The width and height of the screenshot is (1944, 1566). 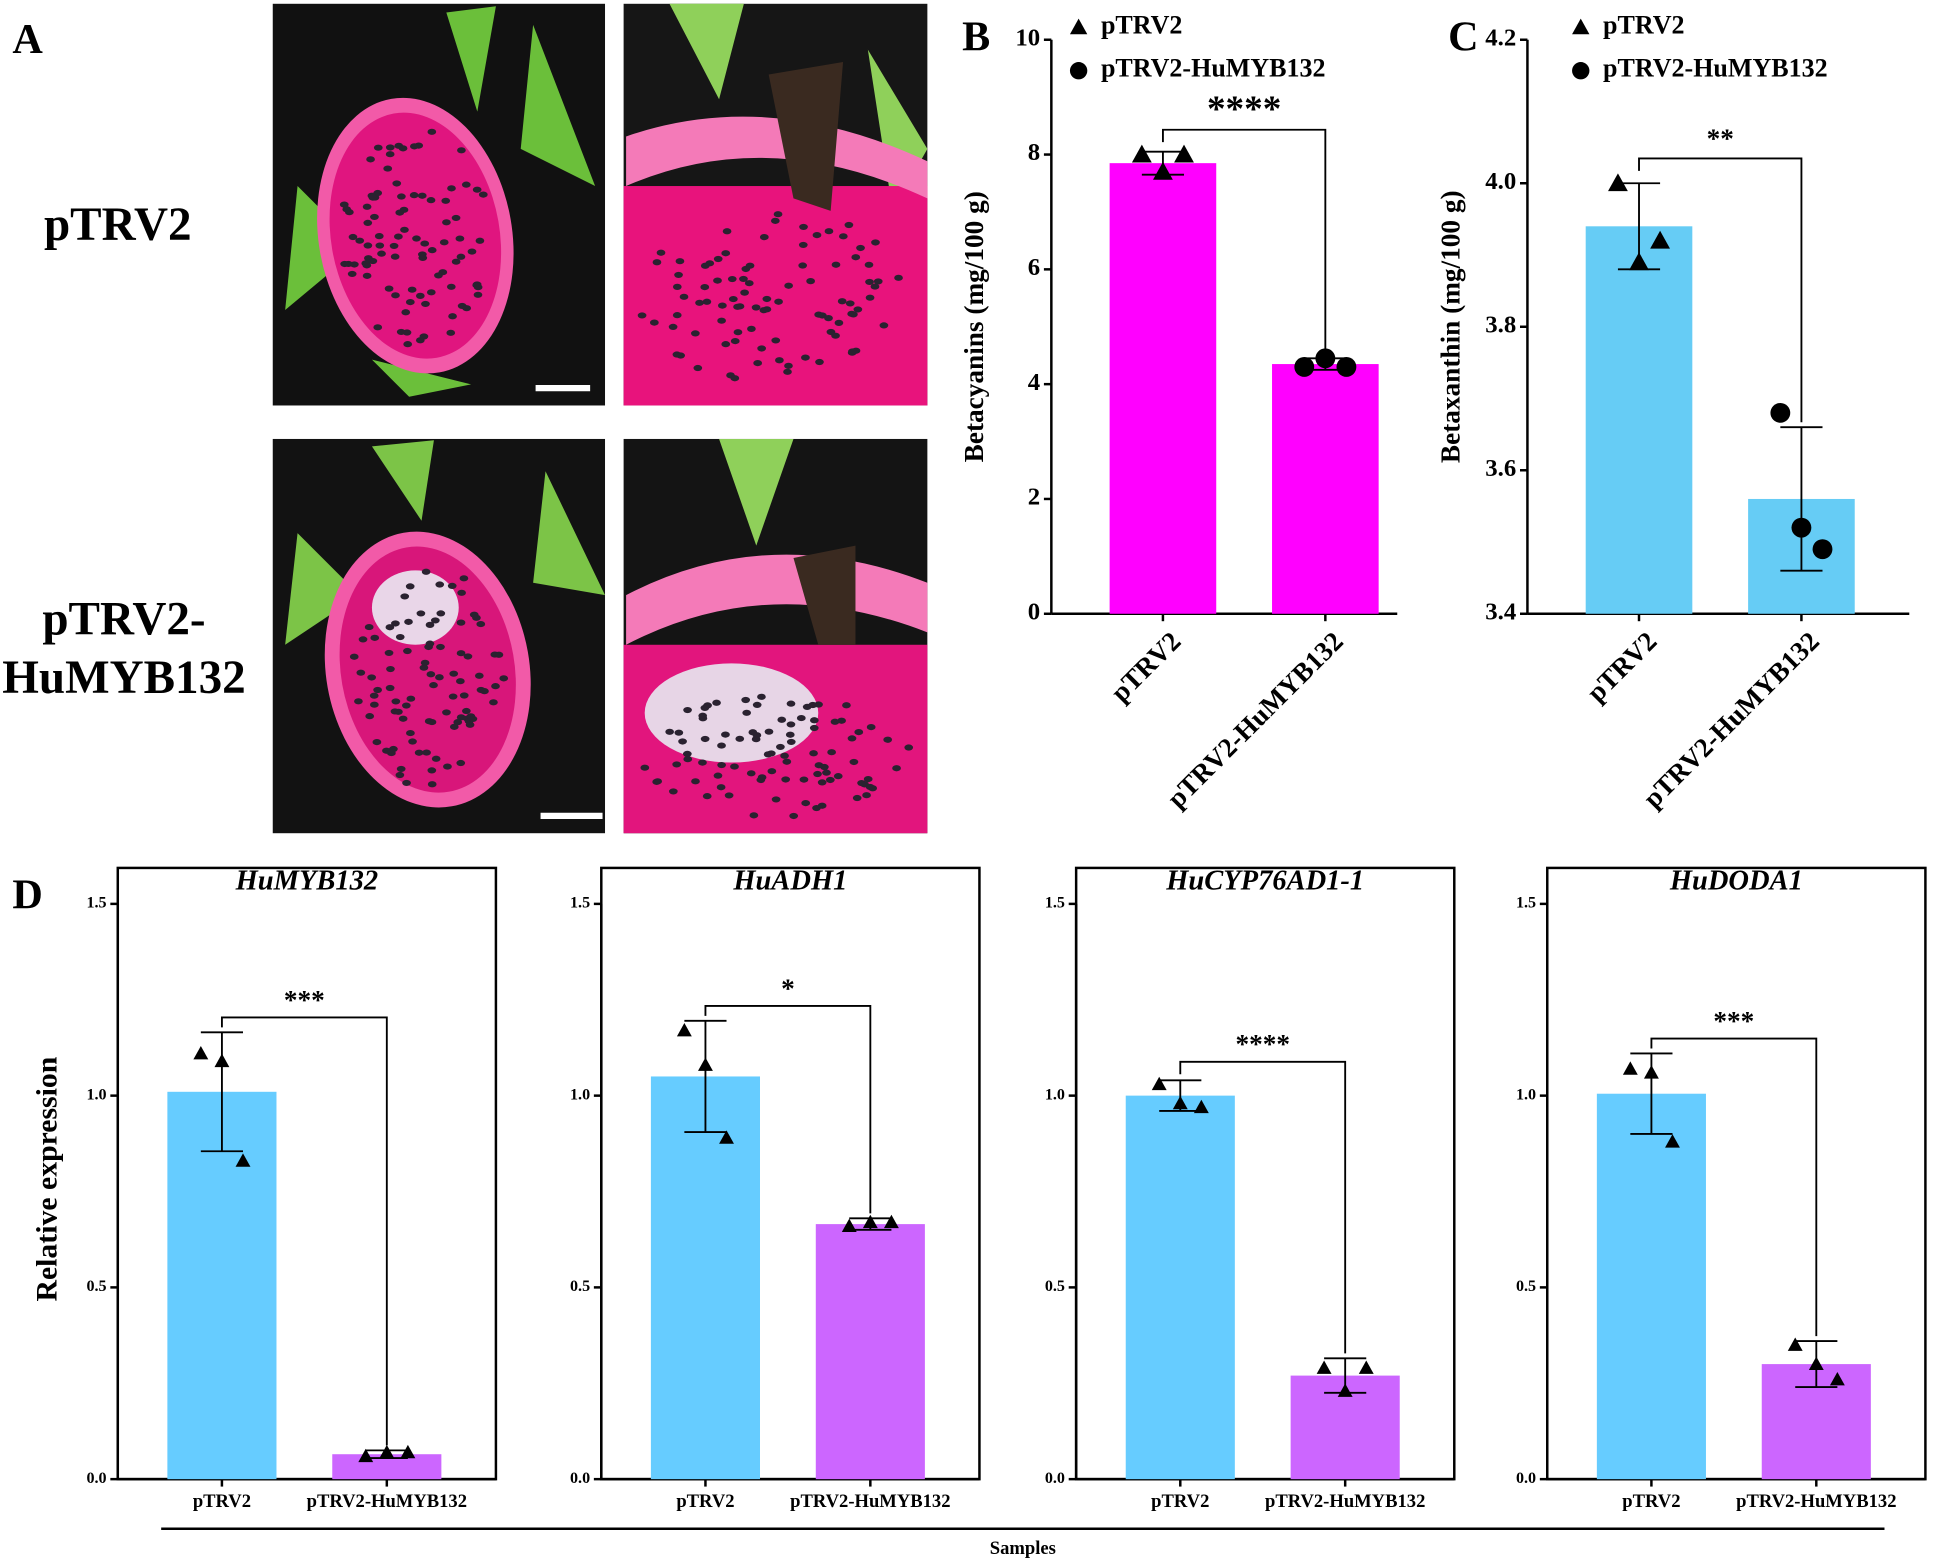 What do you see at coordinates (1264, 880) in the screenshot?
I see `chart-title: HuCYP76AD1-1` at bounding box center [1264, 880].